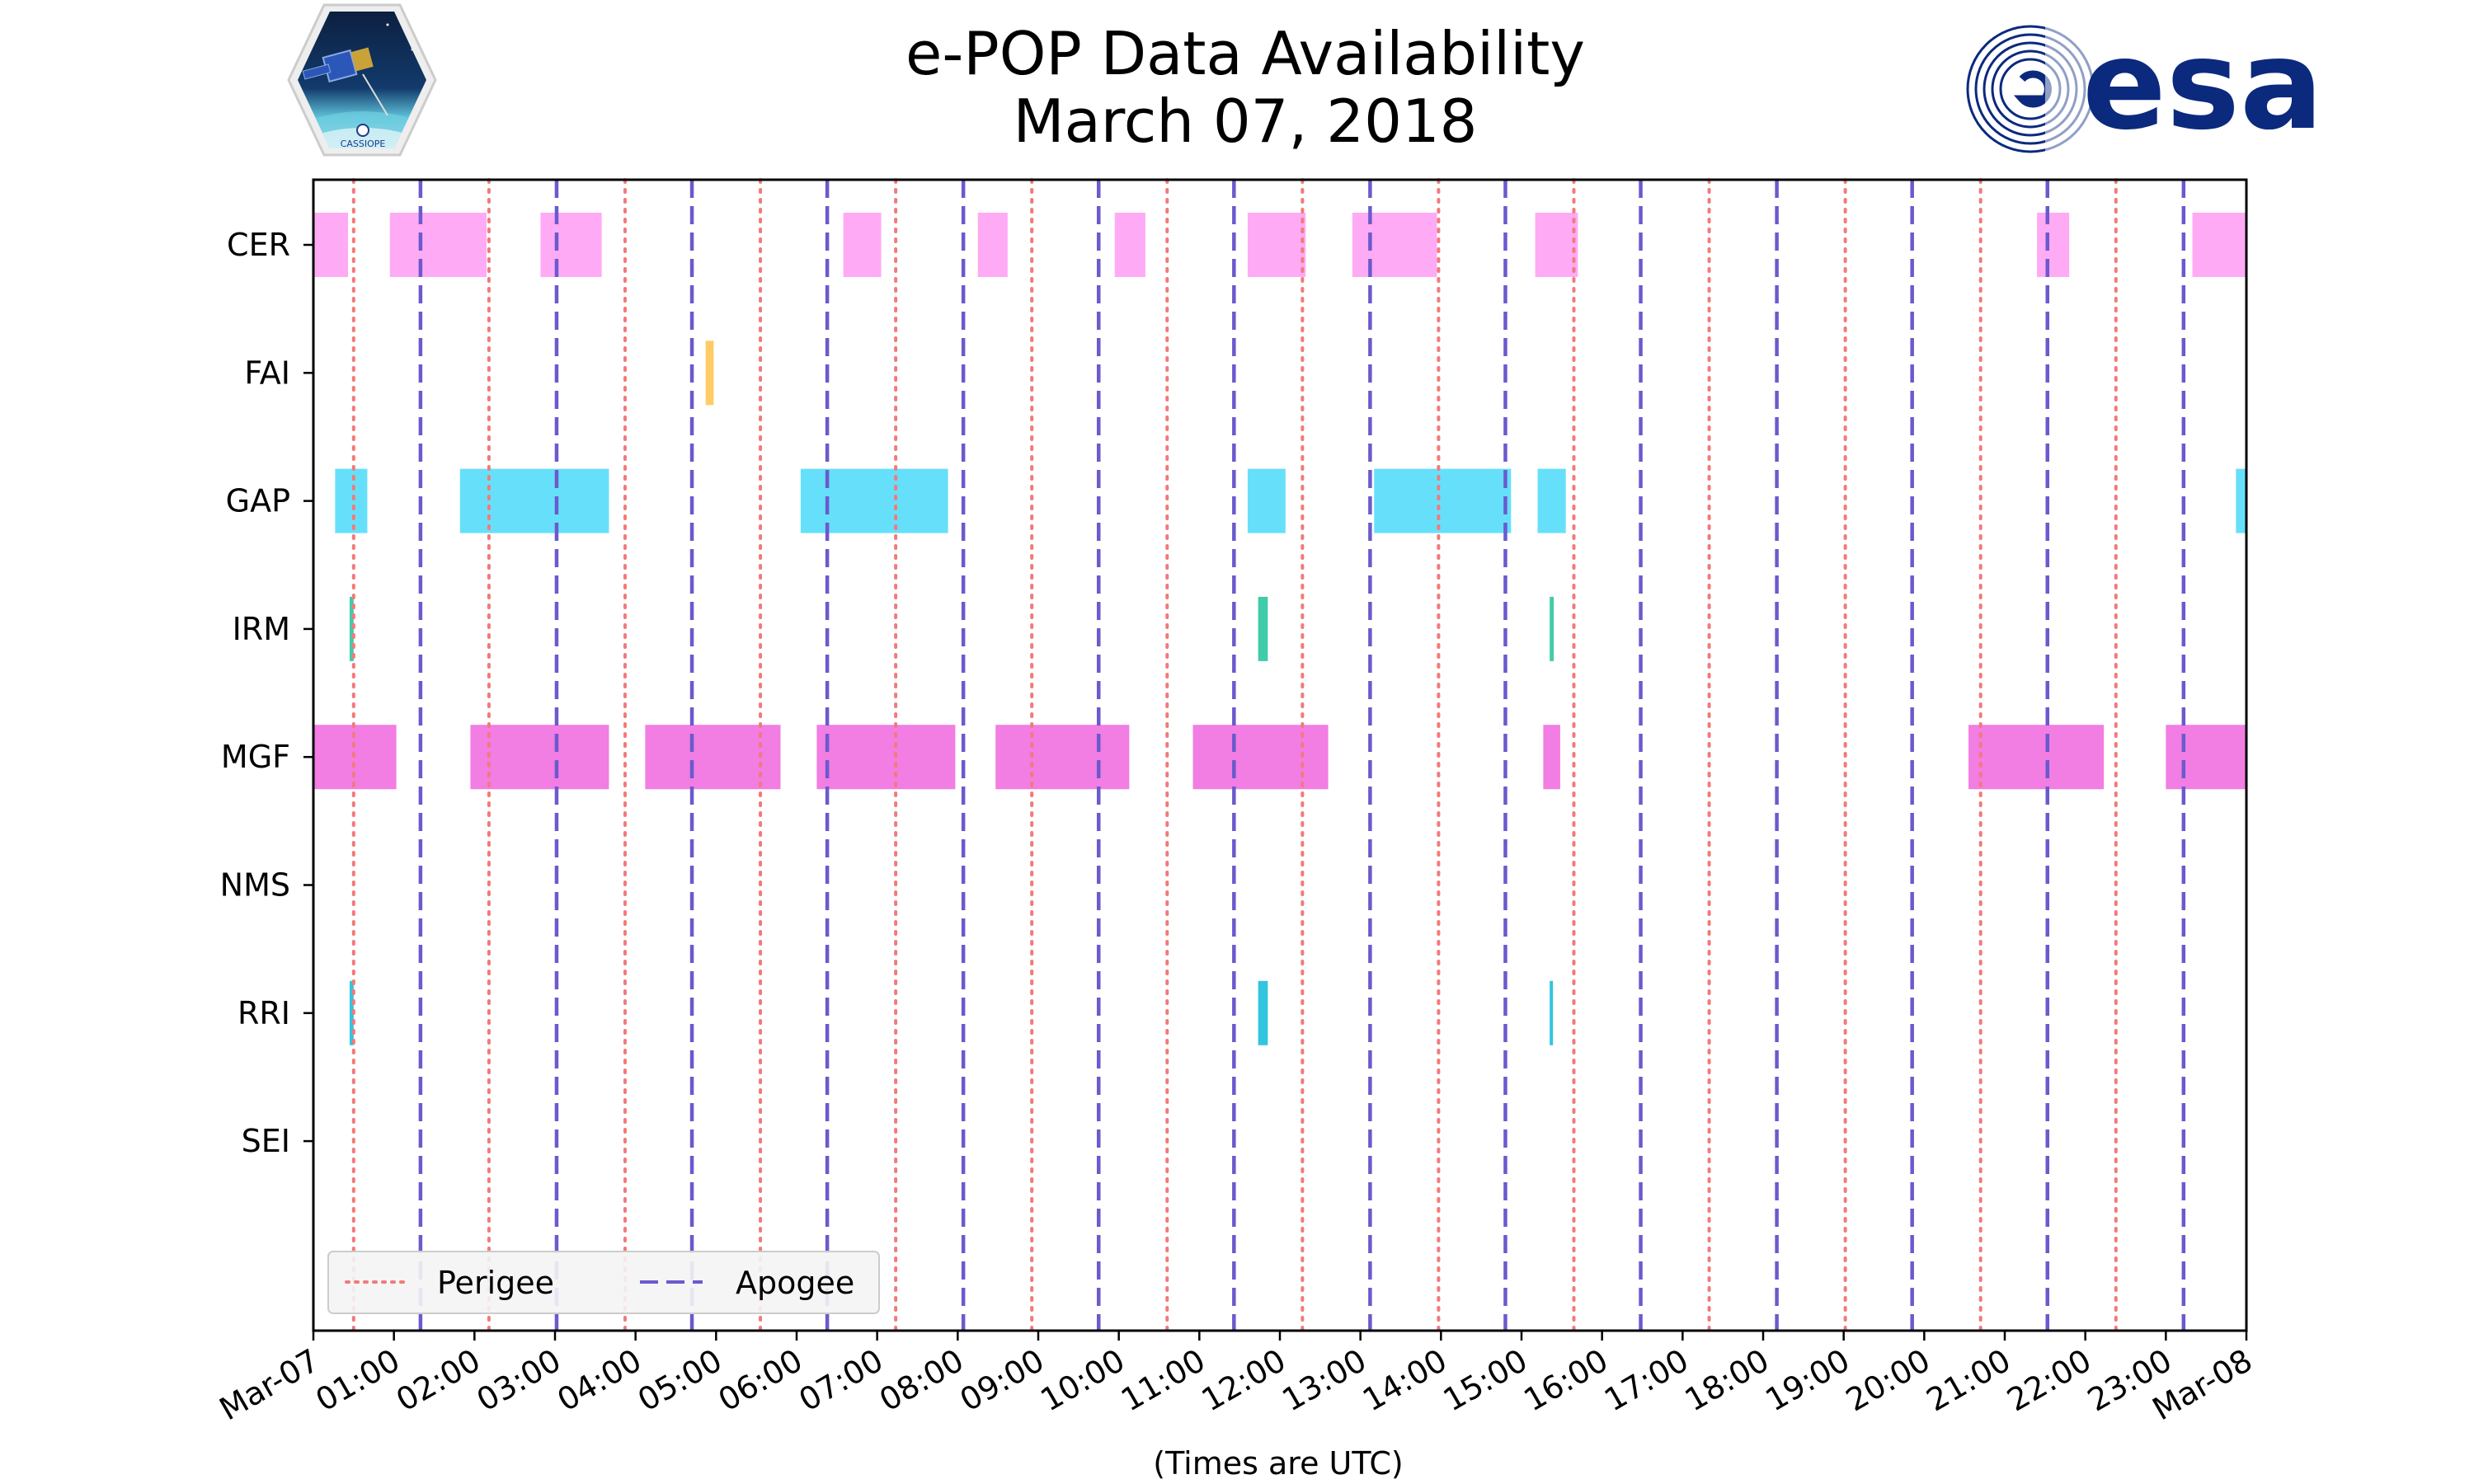  What do you see at coordinates (258, 245) in the screenshot?
I see `y-tick-label-cer: CER` at bounding box center [258, 245].